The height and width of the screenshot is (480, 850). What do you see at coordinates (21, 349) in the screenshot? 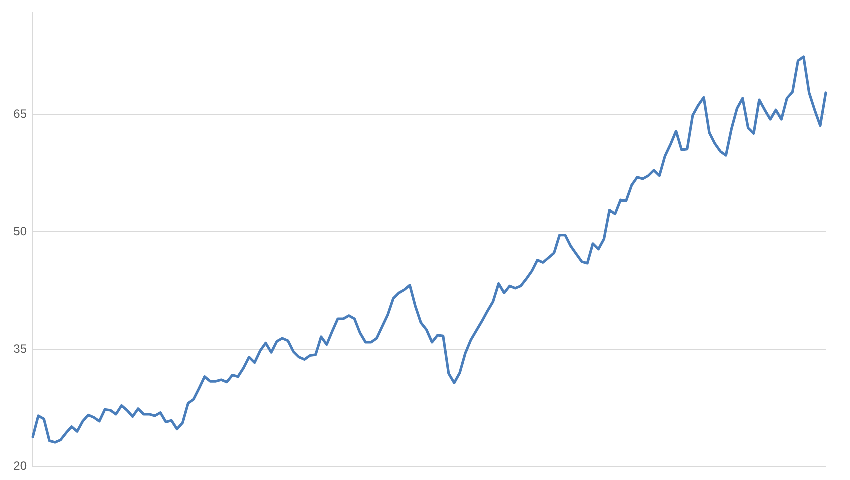
I see `y-tick-label: 35` at bounding box center [21, 349].